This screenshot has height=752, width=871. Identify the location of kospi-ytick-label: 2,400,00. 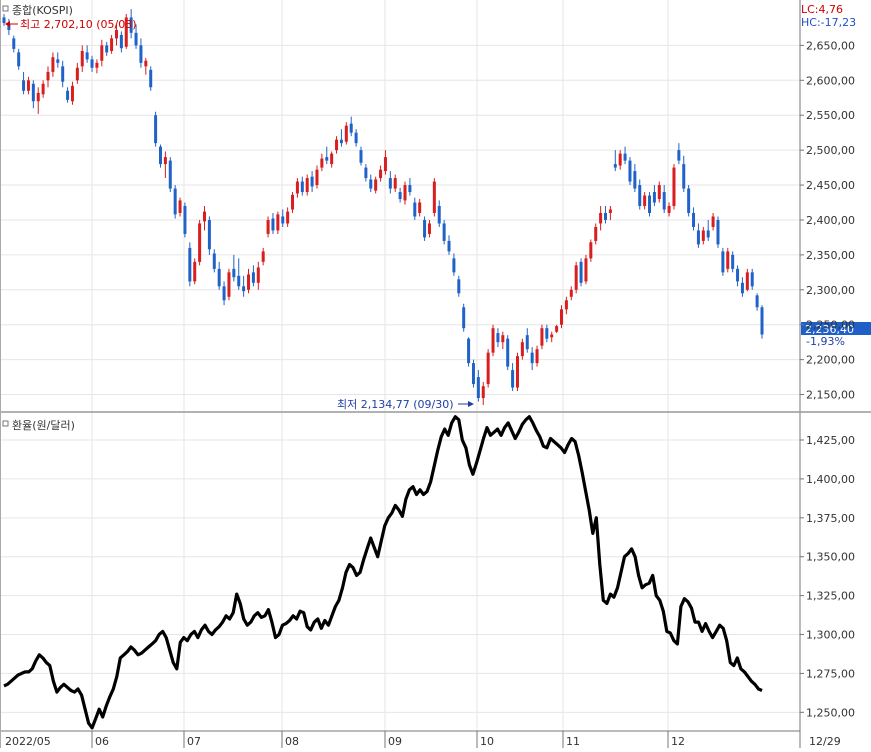
(830, 220).